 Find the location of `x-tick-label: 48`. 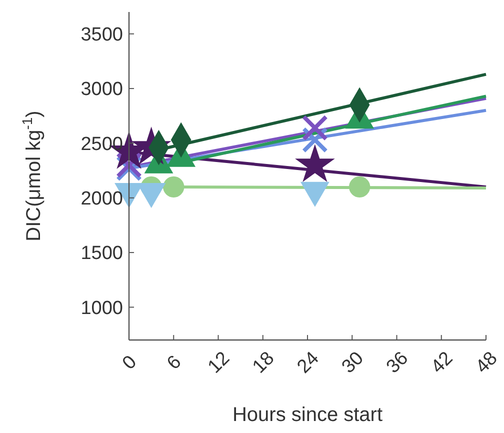

x-tick-label: 48 is located at coordinates (487, 363).